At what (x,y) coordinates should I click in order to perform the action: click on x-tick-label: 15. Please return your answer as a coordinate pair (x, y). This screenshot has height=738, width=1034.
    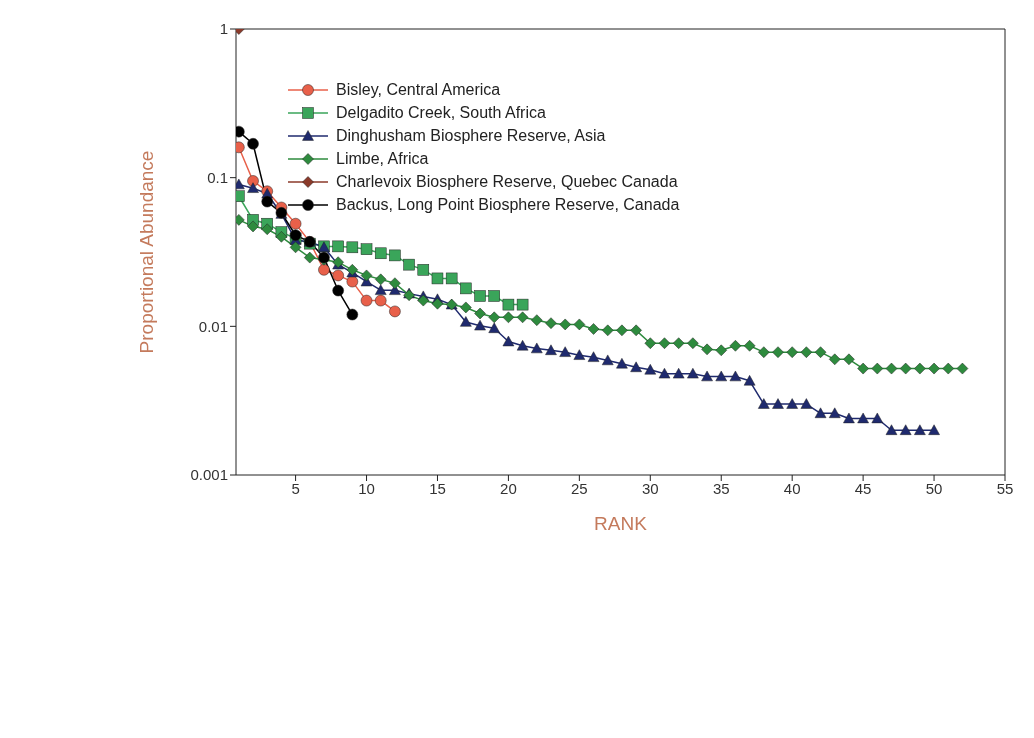
    Looking at the image, I should click on (437, 488).